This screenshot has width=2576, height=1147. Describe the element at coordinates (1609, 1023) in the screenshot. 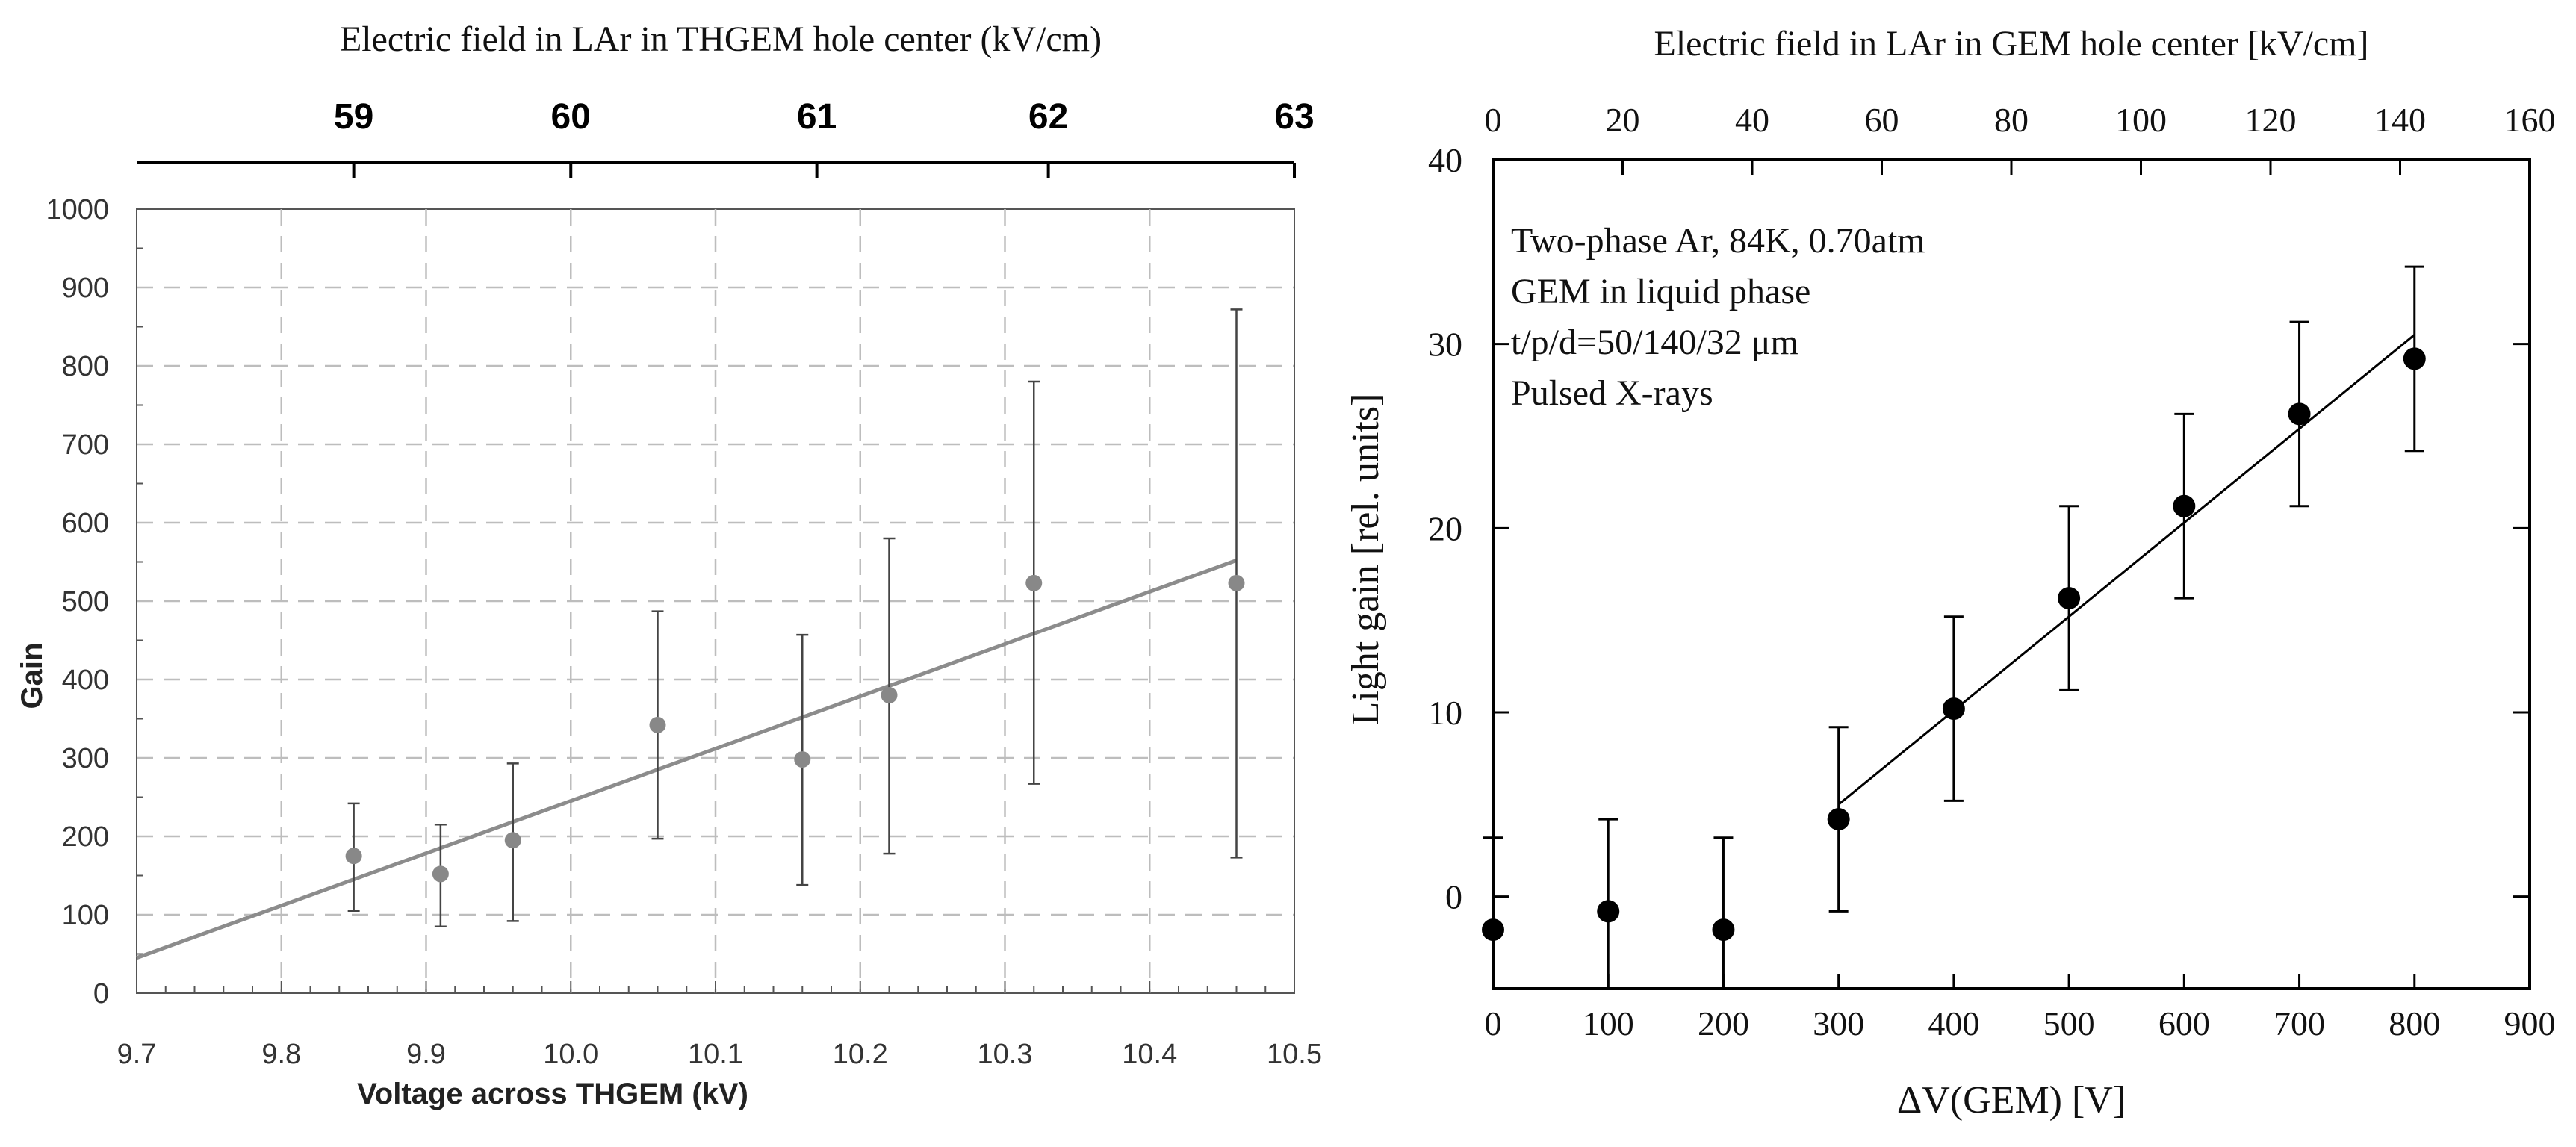

I see `right-x-tick-label: 100` at that location.